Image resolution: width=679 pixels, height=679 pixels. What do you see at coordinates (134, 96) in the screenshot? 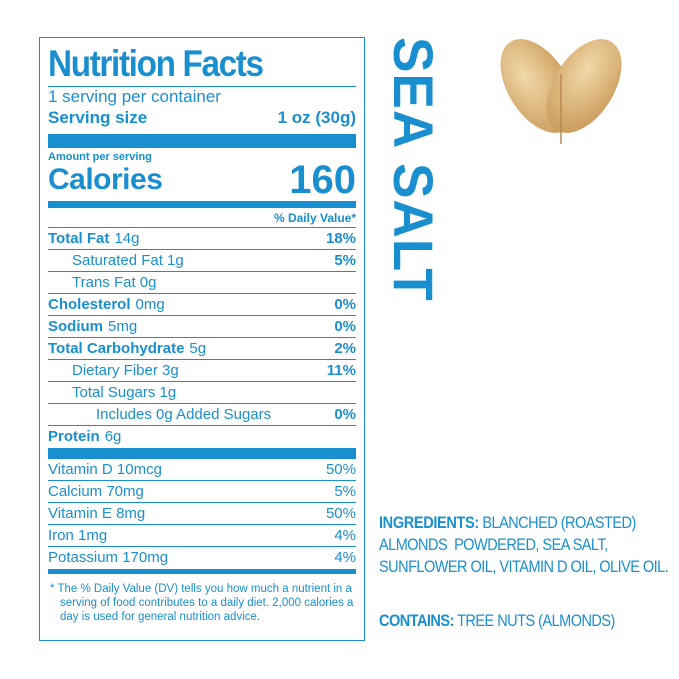
I see `servings-per-container: 1 serving per container` at bounding box center [134, 96].